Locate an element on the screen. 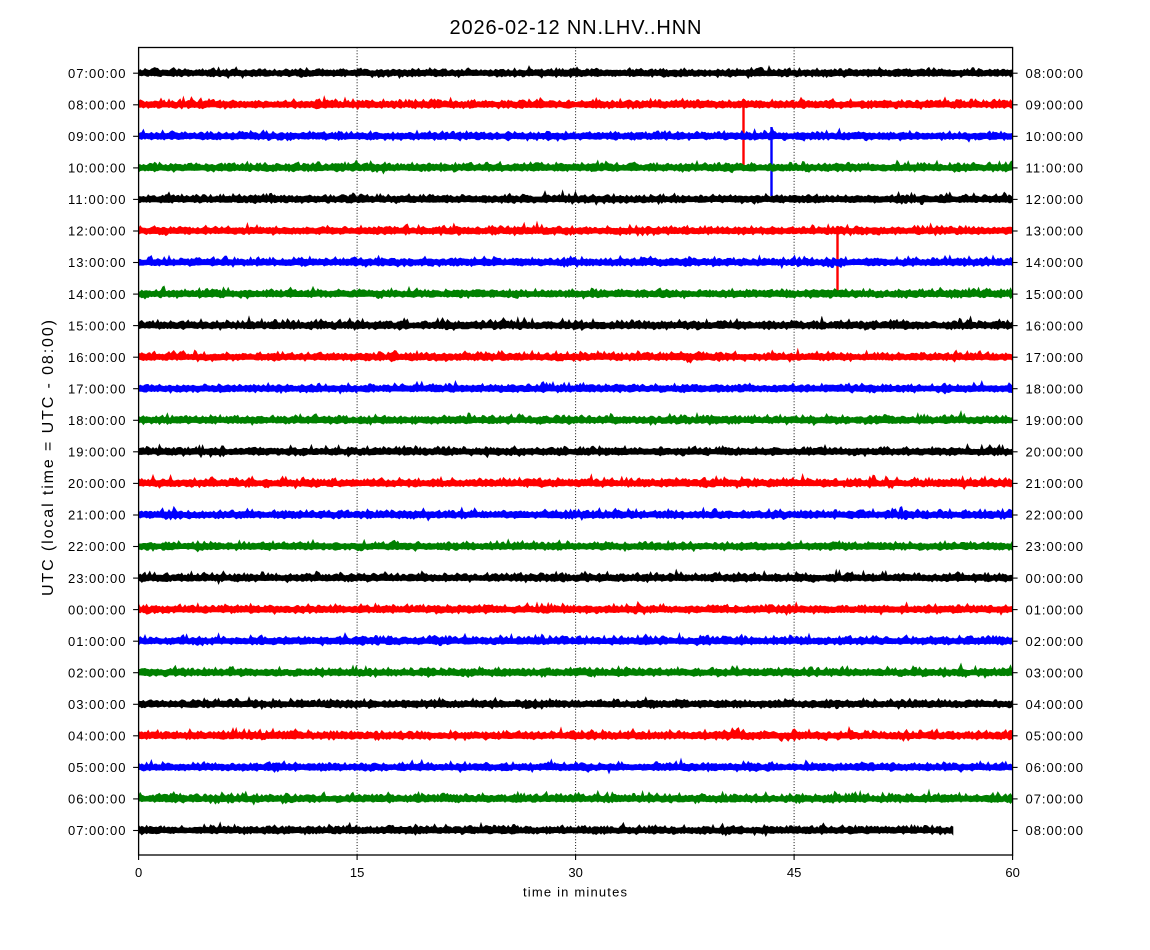  svg-text: 45 is located at coordinates (794, 872).